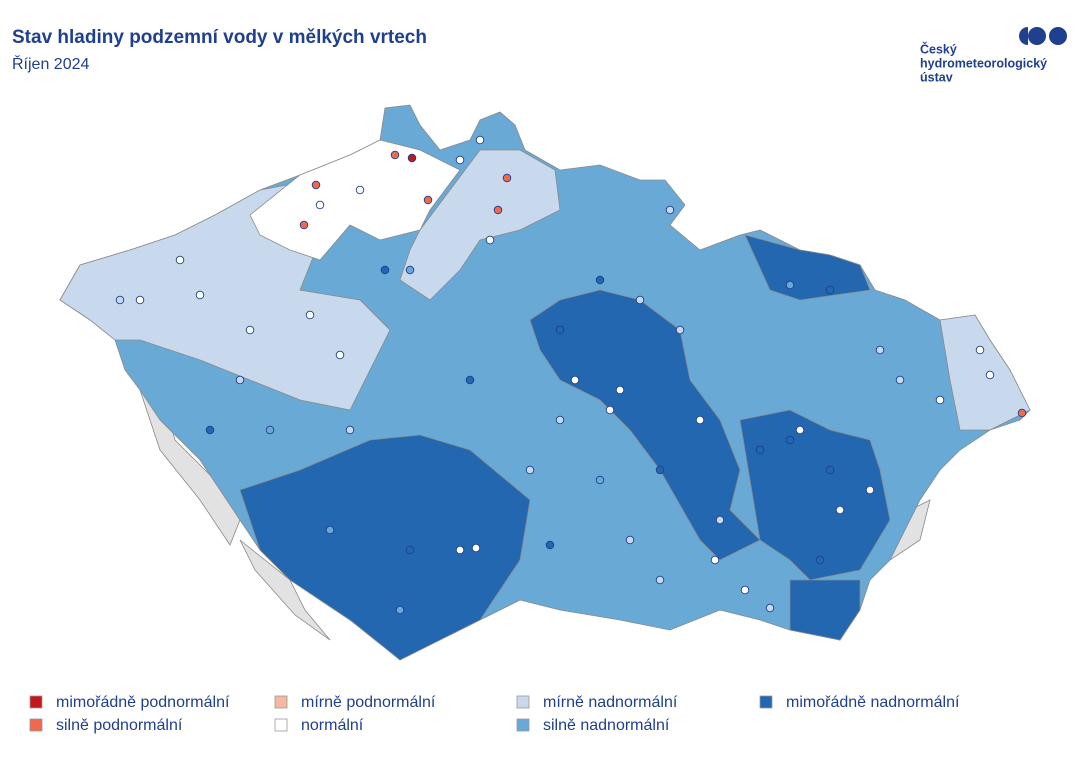 This screenshot has width=1086, height=765. What do you see at coordinates (606, 725) in the screenshot?
I see `legend-label: silně nadnormální` at bounding box center [606, 725].